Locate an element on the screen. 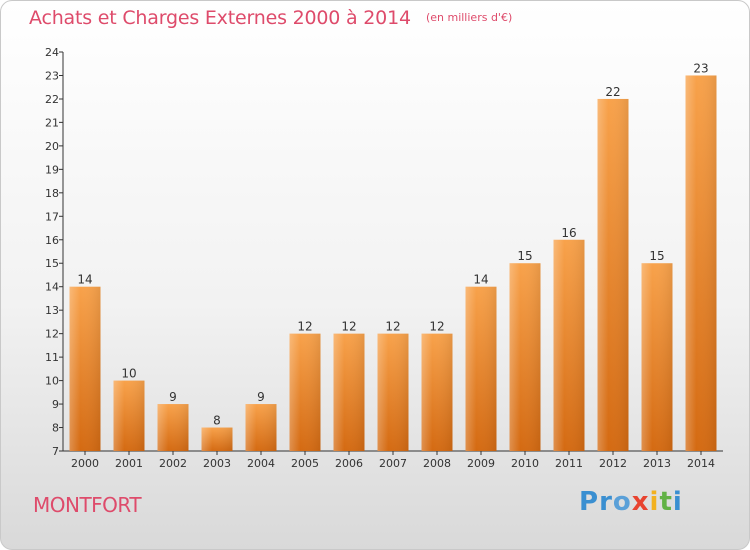  y-tick-label: 16 is located at coordinates (52, 240).